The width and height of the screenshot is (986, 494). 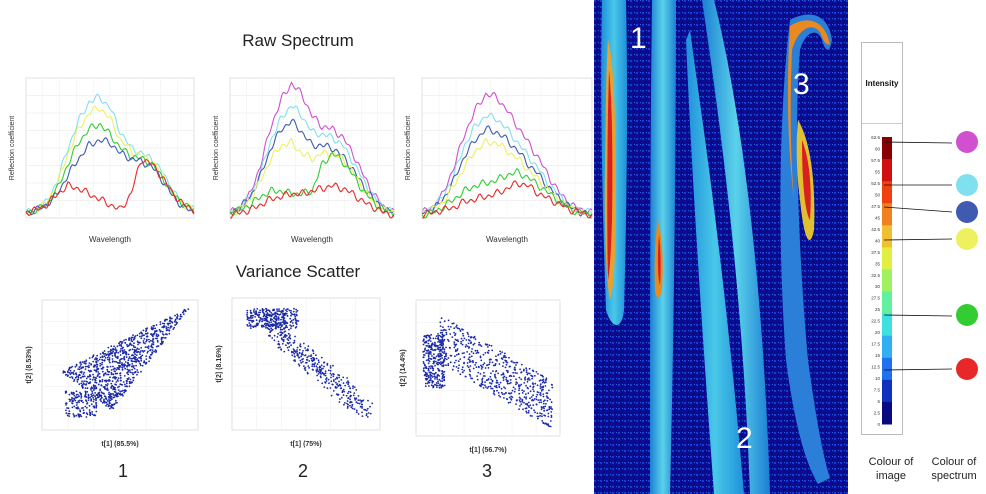 I want to click on scatter-points, so click(x=310, y=362).